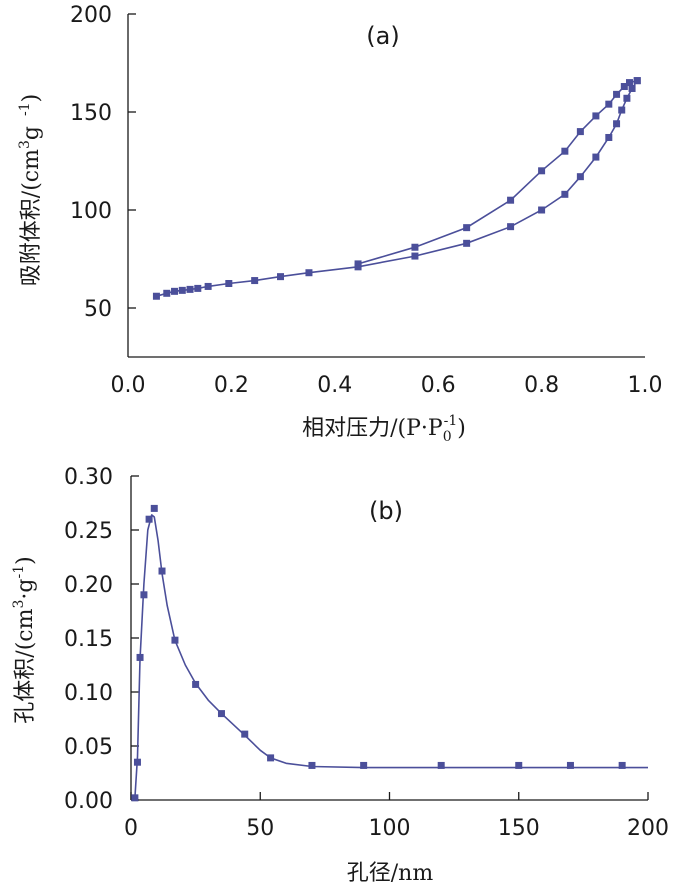 The image size is (700, 891). Describe the element at coordinates (128, 385) in the screenshot. I see `chart-a-x-tick-label: 0.0` at that location.